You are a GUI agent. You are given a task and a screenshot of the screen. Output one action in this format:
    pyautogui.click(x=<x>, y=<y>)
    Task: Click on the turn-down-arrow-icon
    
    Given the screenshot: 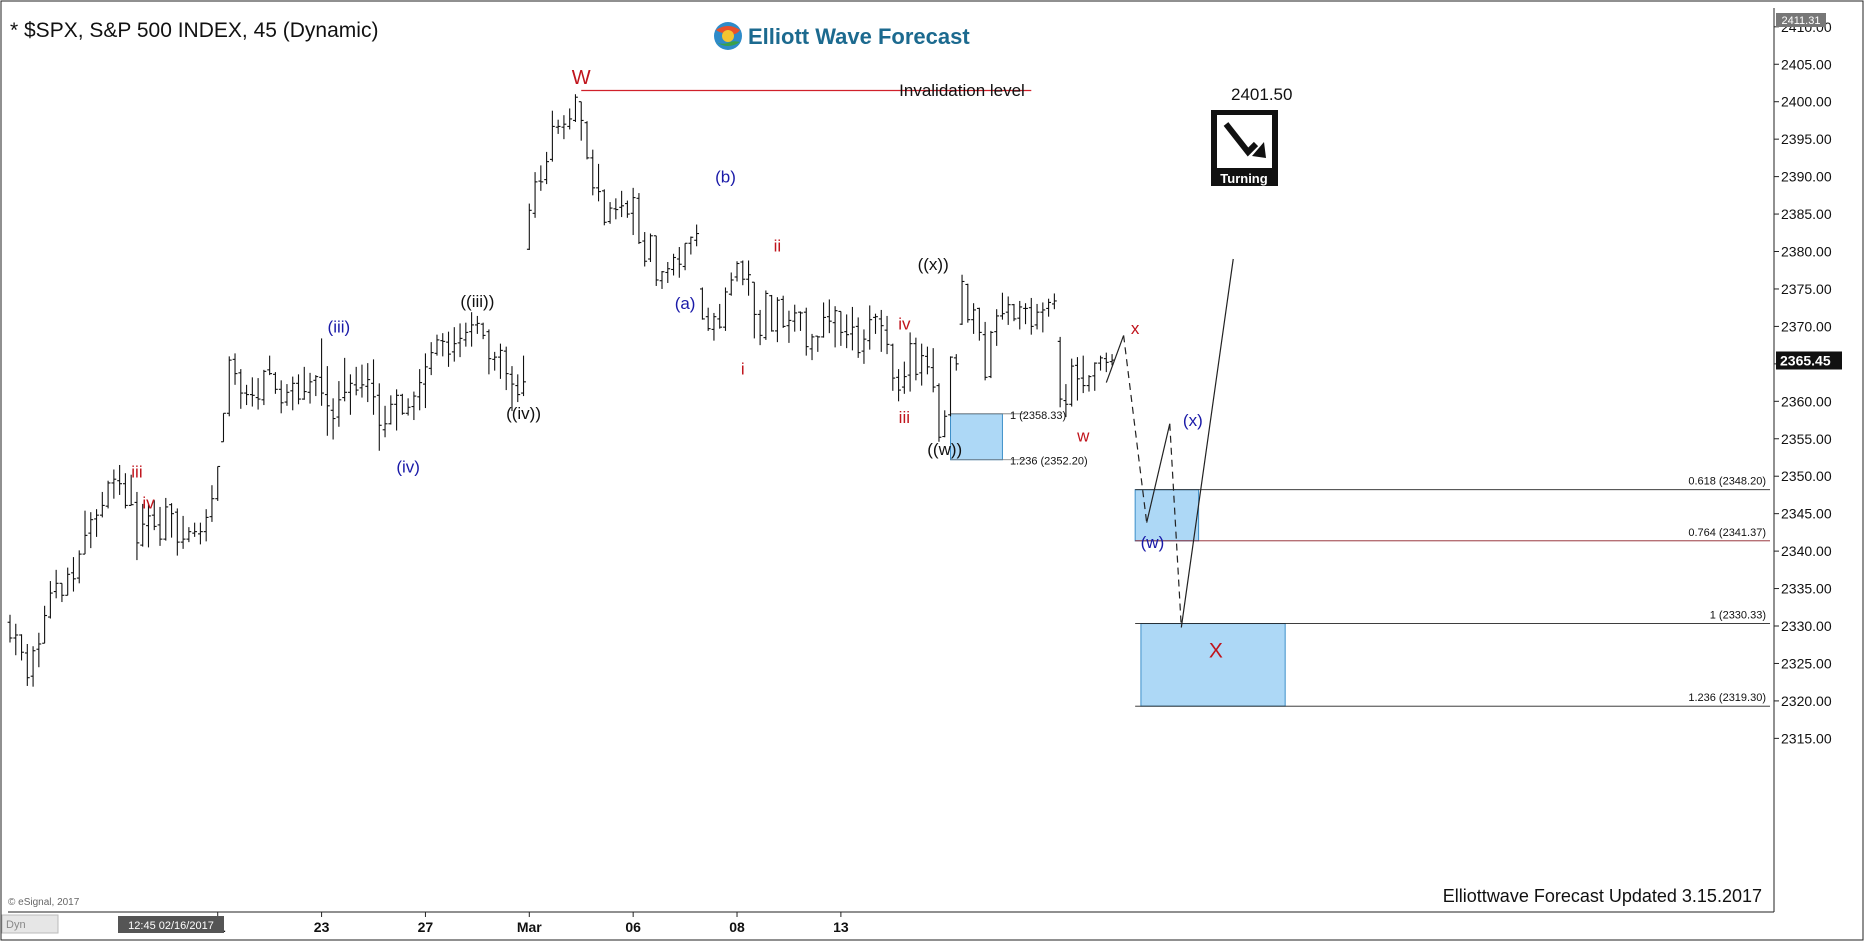 What is the action you would take?
    pyautogui.click(x=1244, y=140)
    